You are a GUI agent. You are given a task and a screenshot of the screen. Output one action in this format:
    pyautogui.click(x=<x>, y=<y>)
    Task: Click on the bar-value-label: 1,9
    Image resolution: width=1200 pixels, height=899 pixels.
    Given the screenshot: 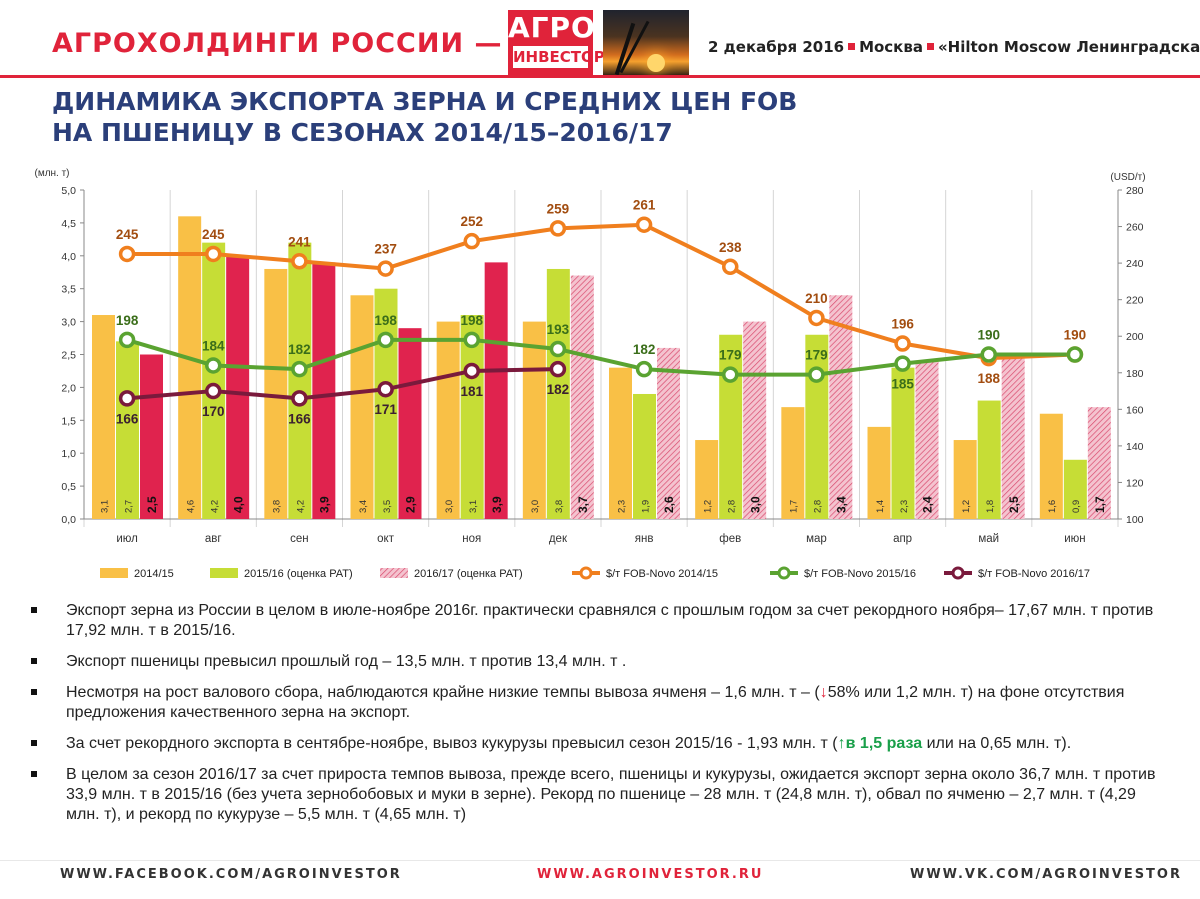 What is the action you would take?
    pyautogui.click(x=645, y=506)
    